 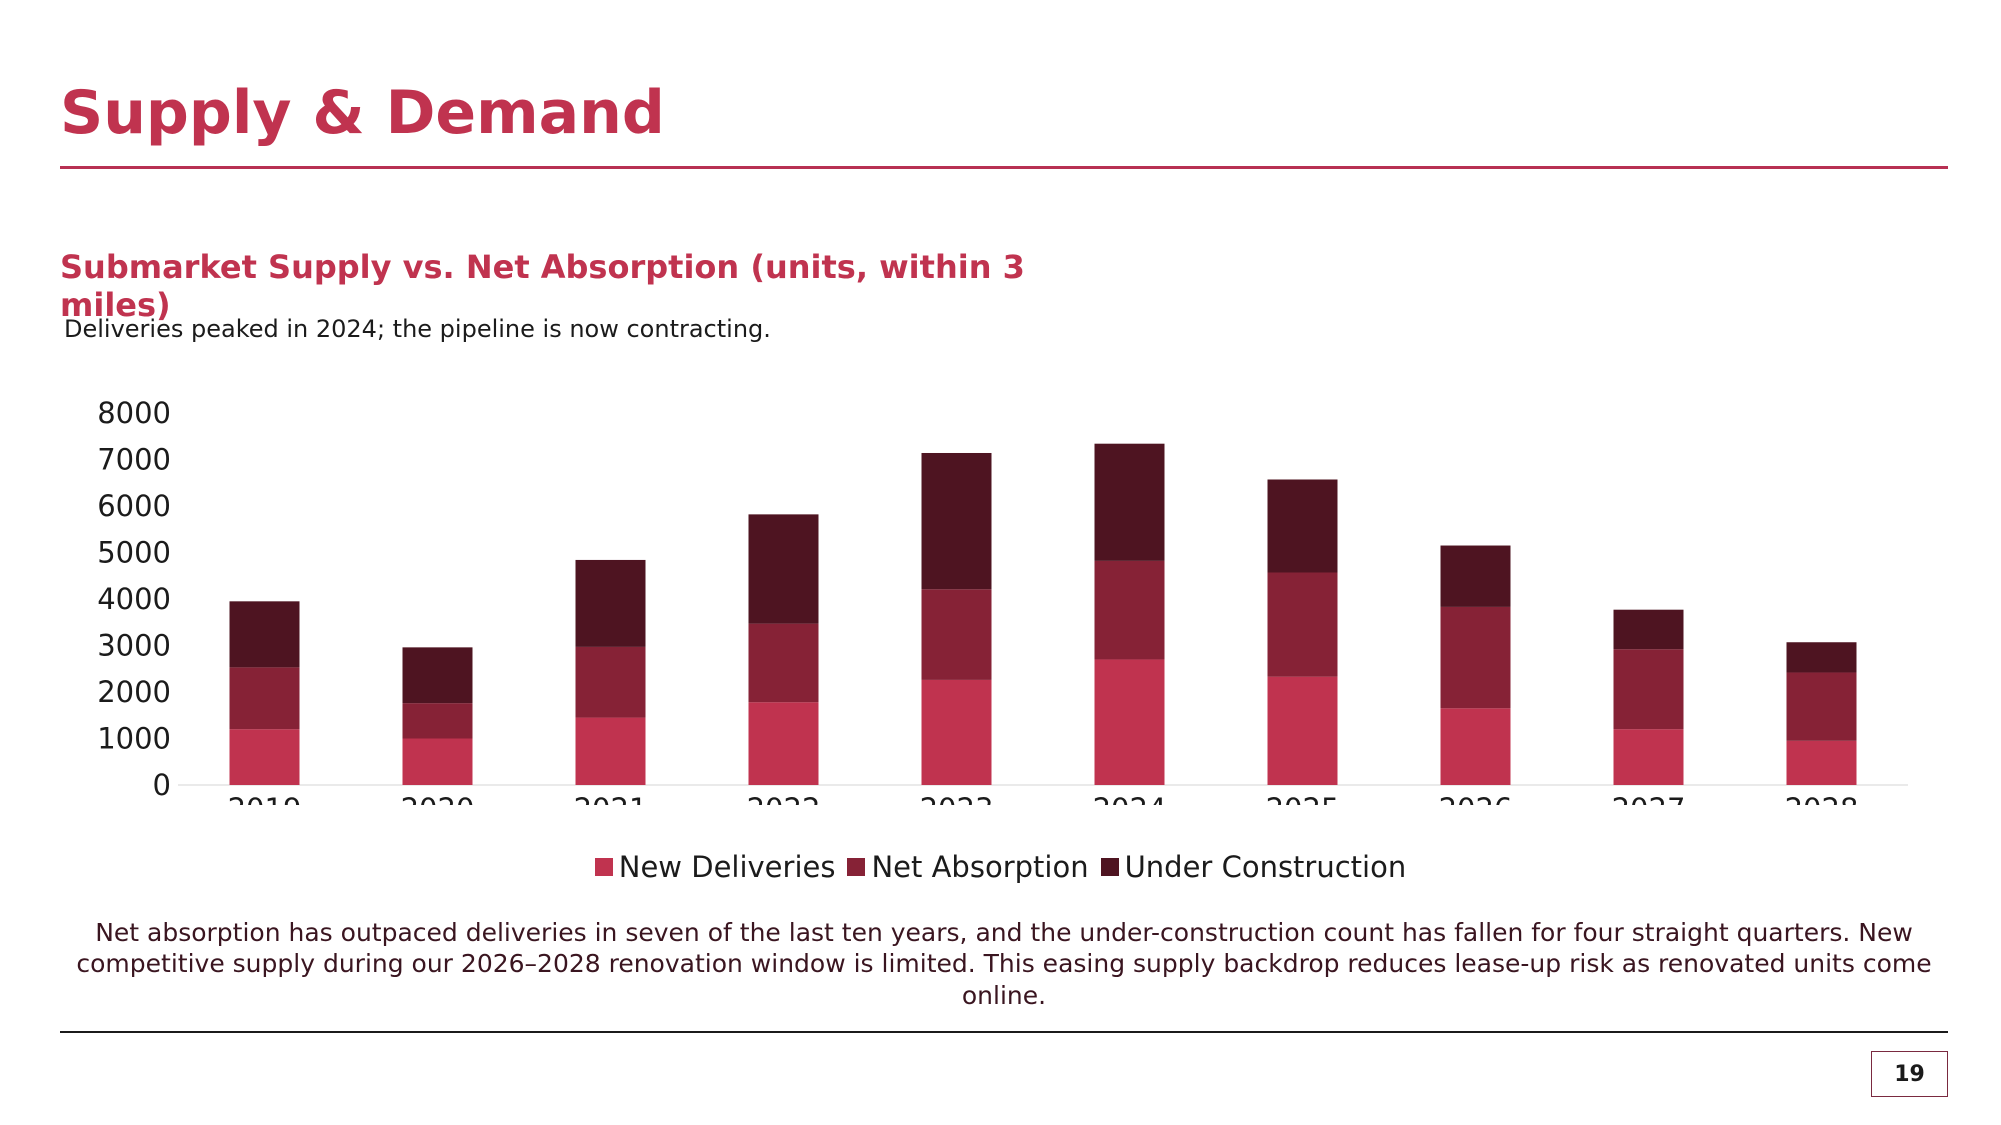 What do you see at coordinates (610, 751) in the screenshot?
I see `bar-new-deliveries-2021` at bounding box center [610, 751].